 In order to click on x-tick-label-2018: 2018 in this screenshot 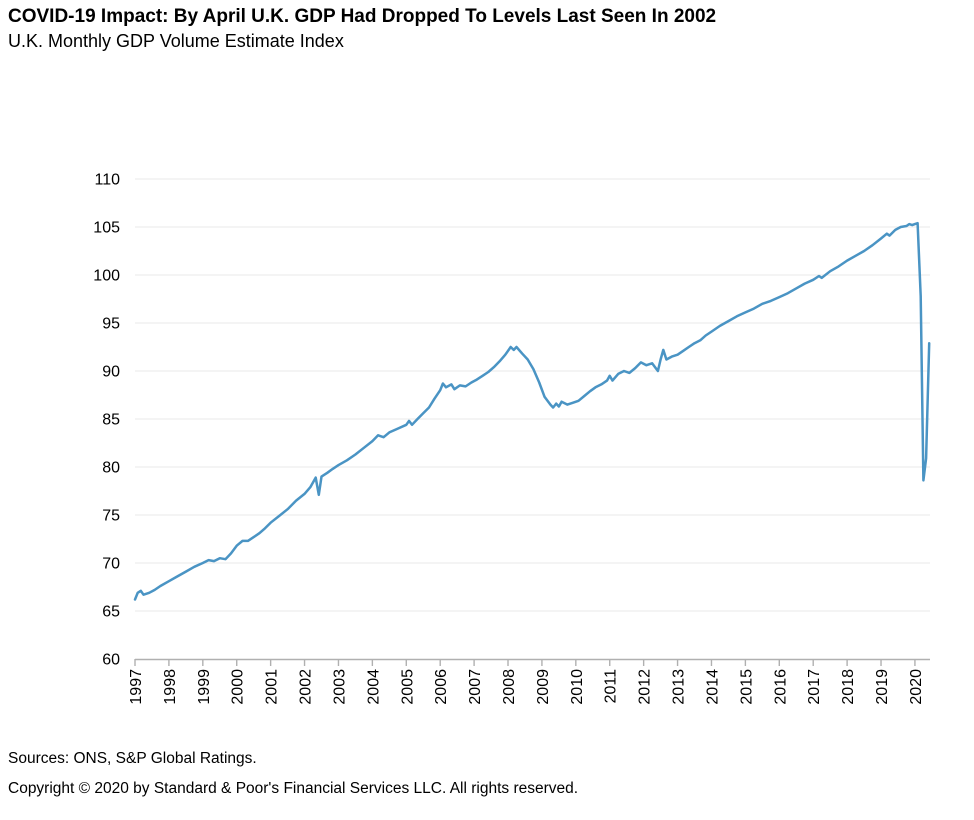, I will do `click(848, 687)`.